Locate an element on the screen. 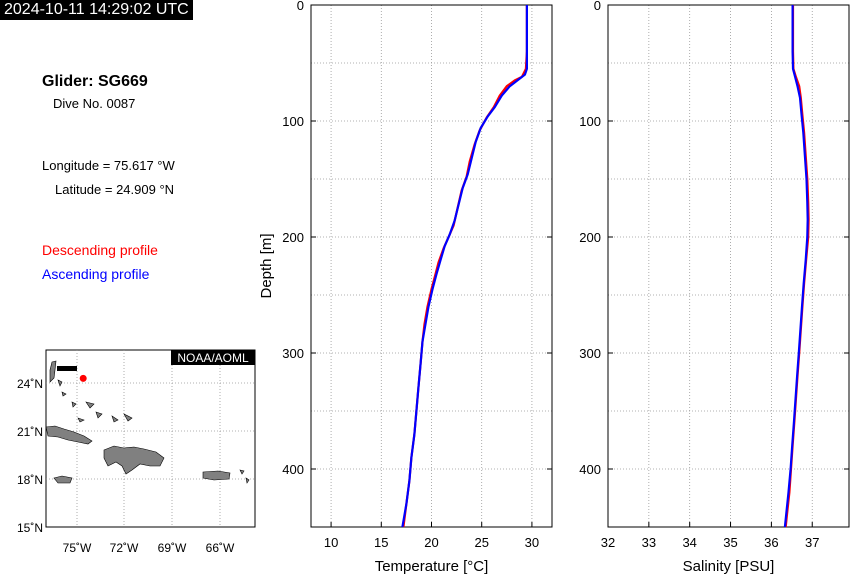  series-line-descending is located at coordinates (465, 266).